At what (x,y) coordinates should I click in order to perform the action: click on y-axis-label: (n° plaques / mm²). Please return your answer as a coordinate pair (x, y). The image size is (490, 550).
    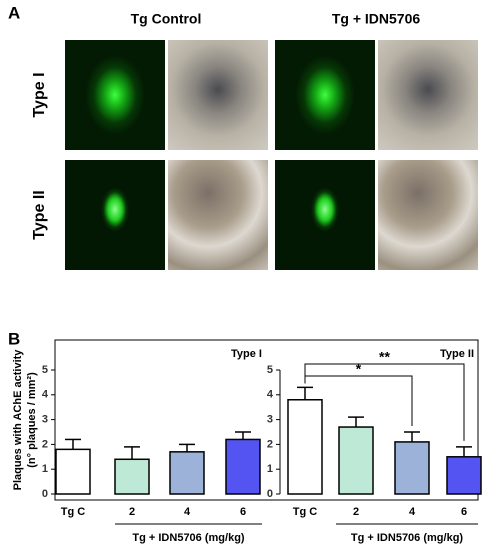
    Looking at the image, I should click on (32, 420).